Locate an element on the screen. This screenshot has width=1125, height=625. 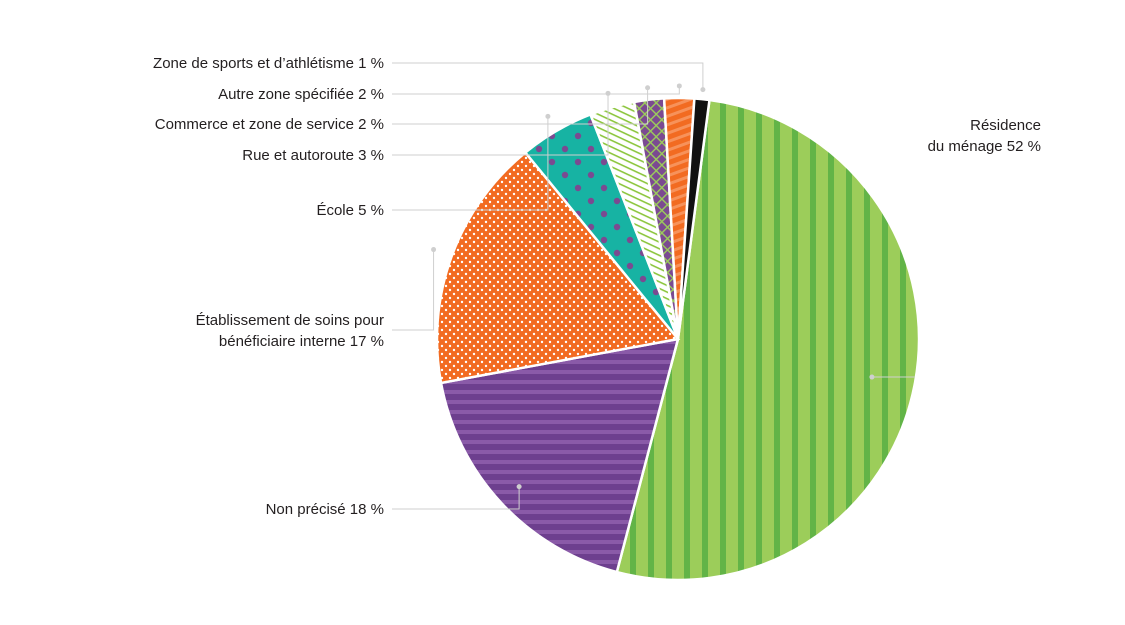
slice-label-0: Résidence du ménage 52 % is located at coordinates (984, 136).